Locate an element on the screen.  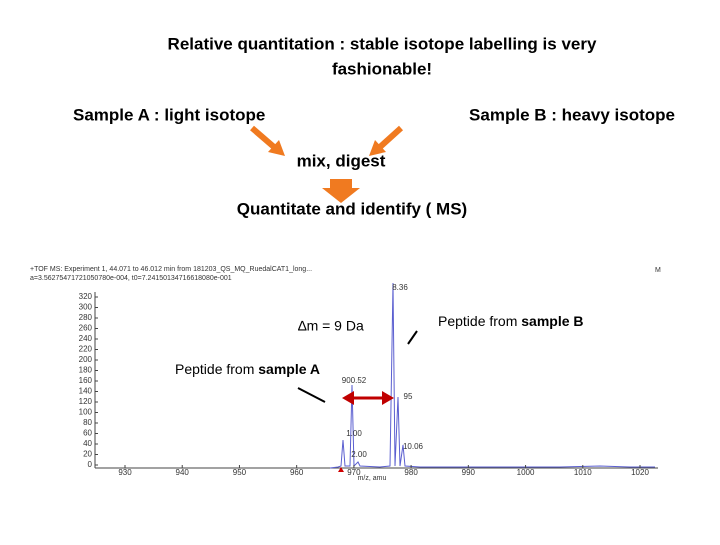
step: mix, digest is located at coordinates (341, 160).